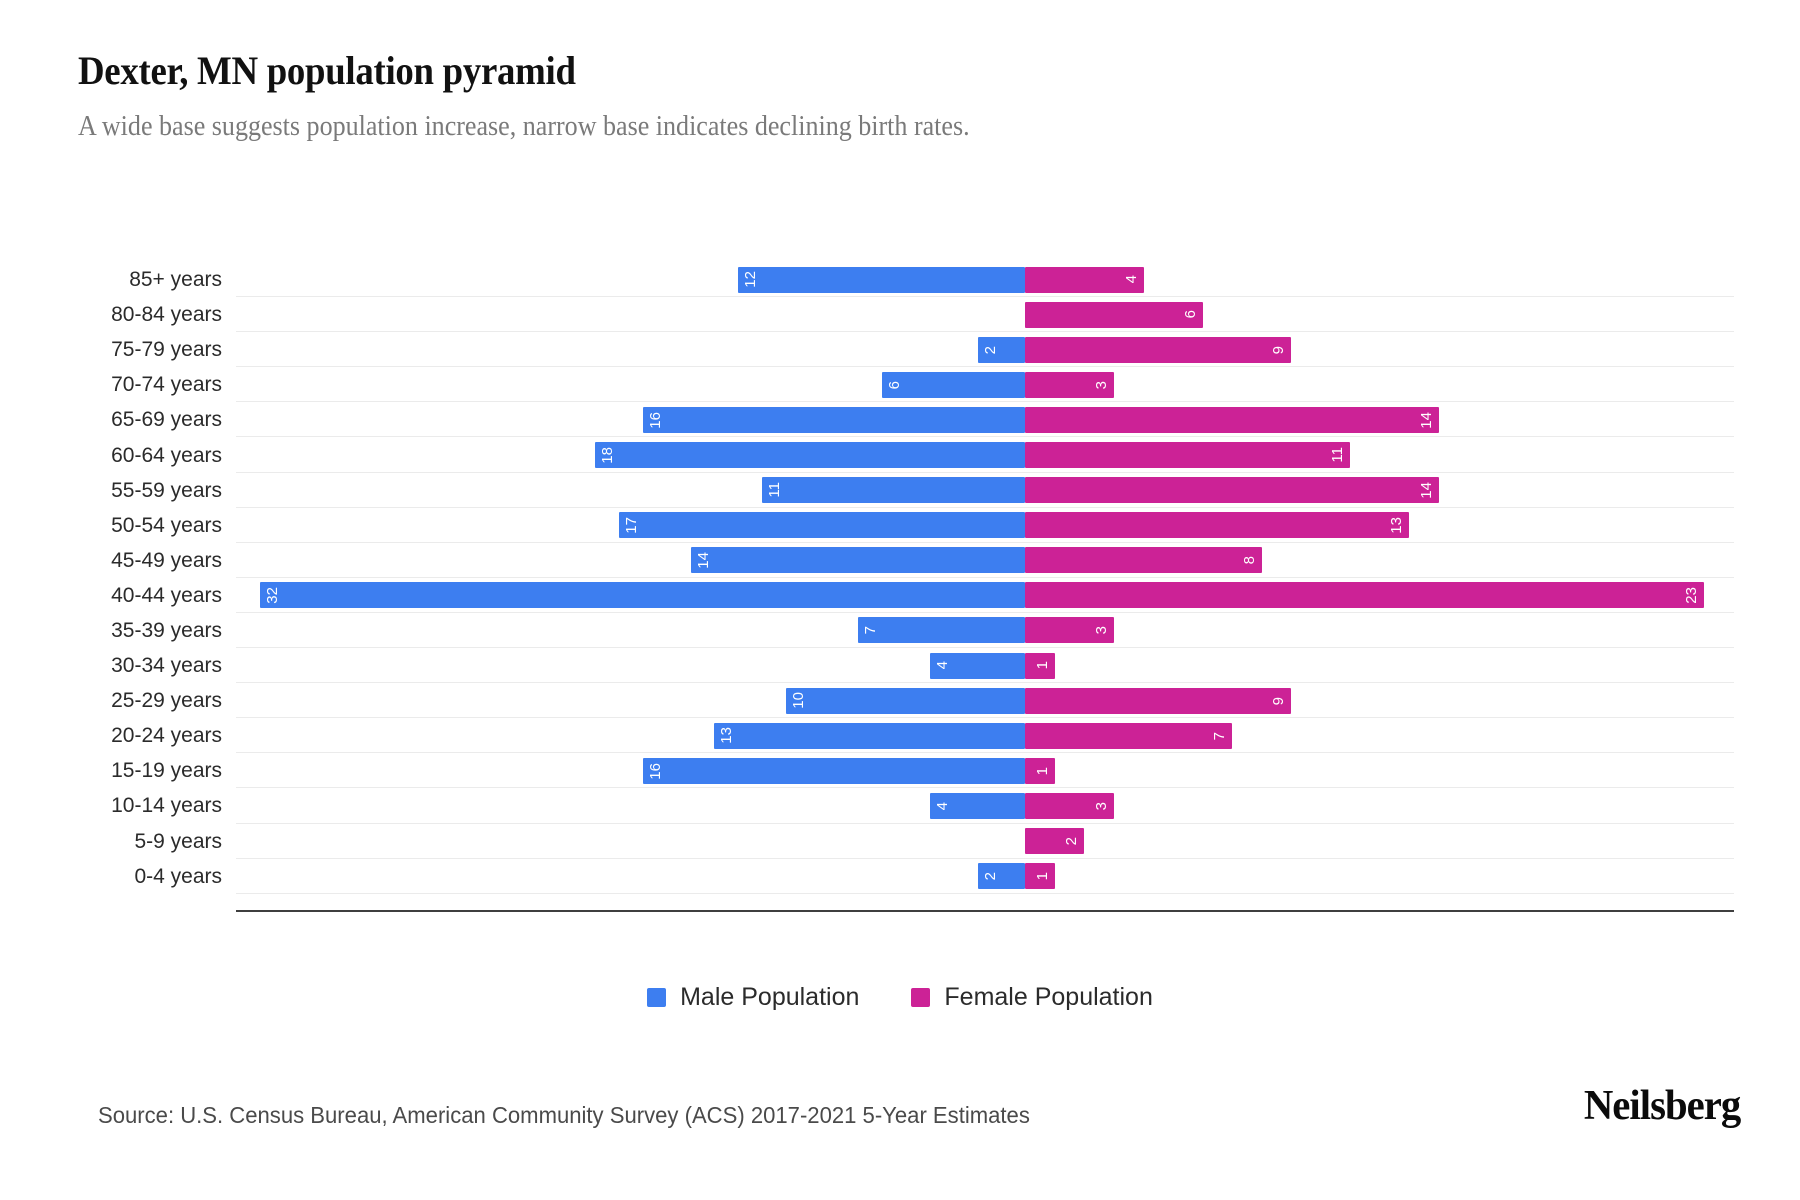 The height and width of the screenshot is (1200, 1800). Describe the element at coordinates (166, 806) in the screenshot. I see `y-axis-tick-label: 10-14 years` at that location.